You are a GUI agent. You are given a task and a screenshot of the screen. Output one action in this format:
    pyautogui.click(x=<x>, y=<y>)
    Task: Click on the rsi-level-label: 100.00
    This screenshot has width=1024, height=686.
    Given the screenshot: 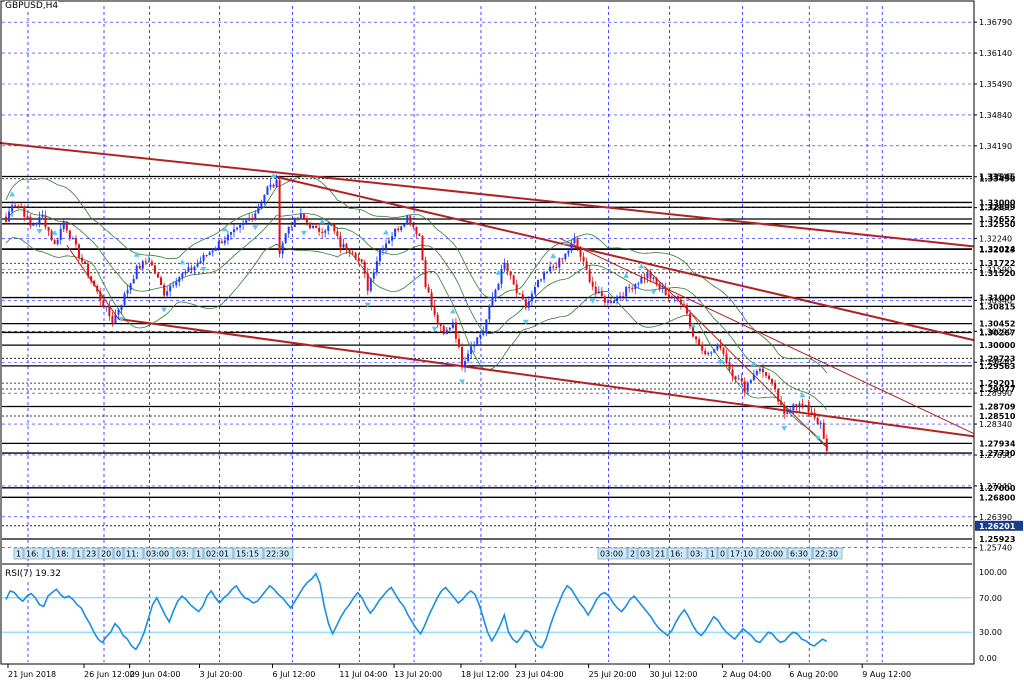 What is the action you would take?
    pyautogui.click(x=993, y=572)
    